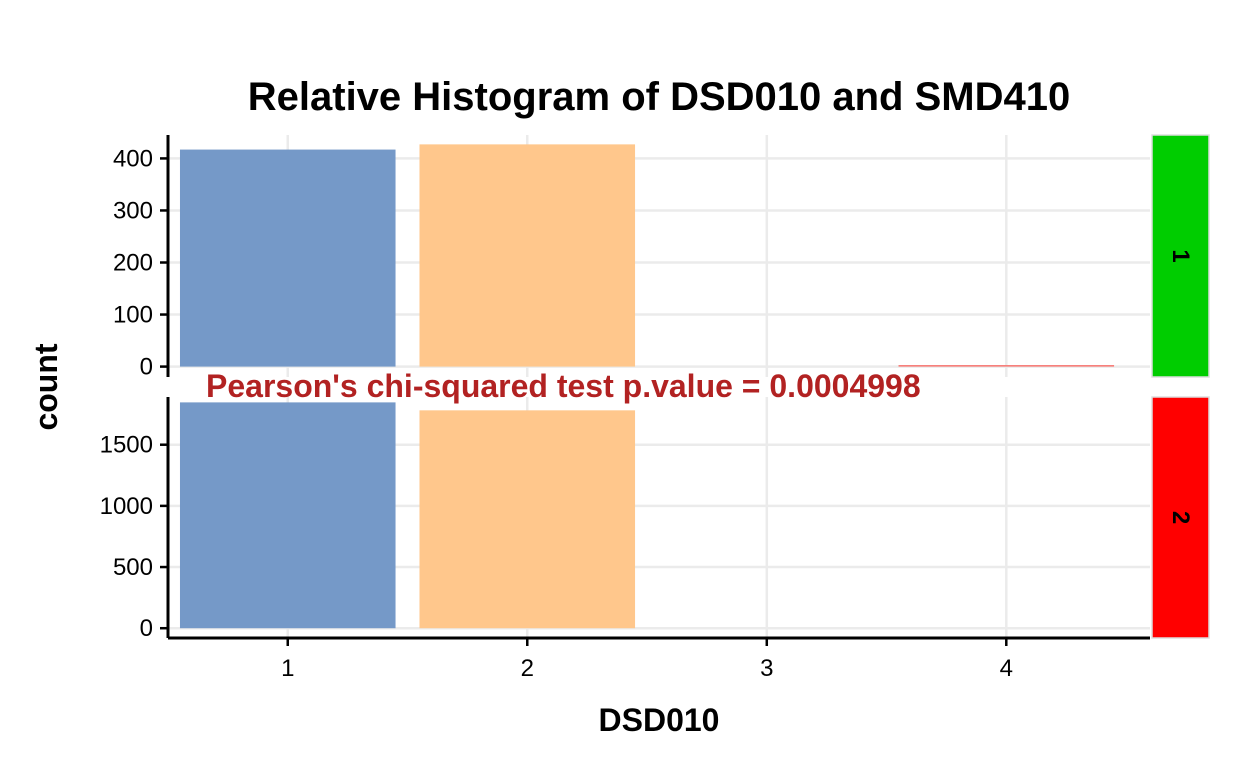  What do you see at coordinates (126, 445) in the screenshot?
I see `y-tick-label: 1500` at bounding box center [126, 445].